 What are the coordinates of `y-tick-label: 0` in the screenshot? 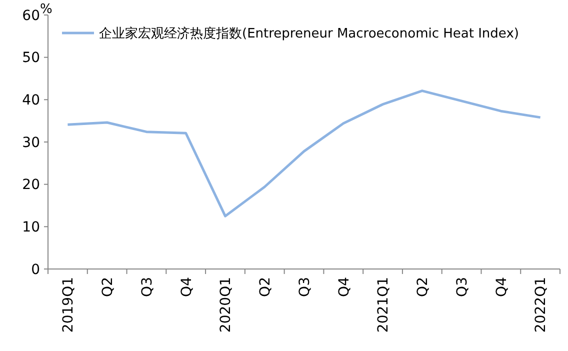 It's located at (35, 270).